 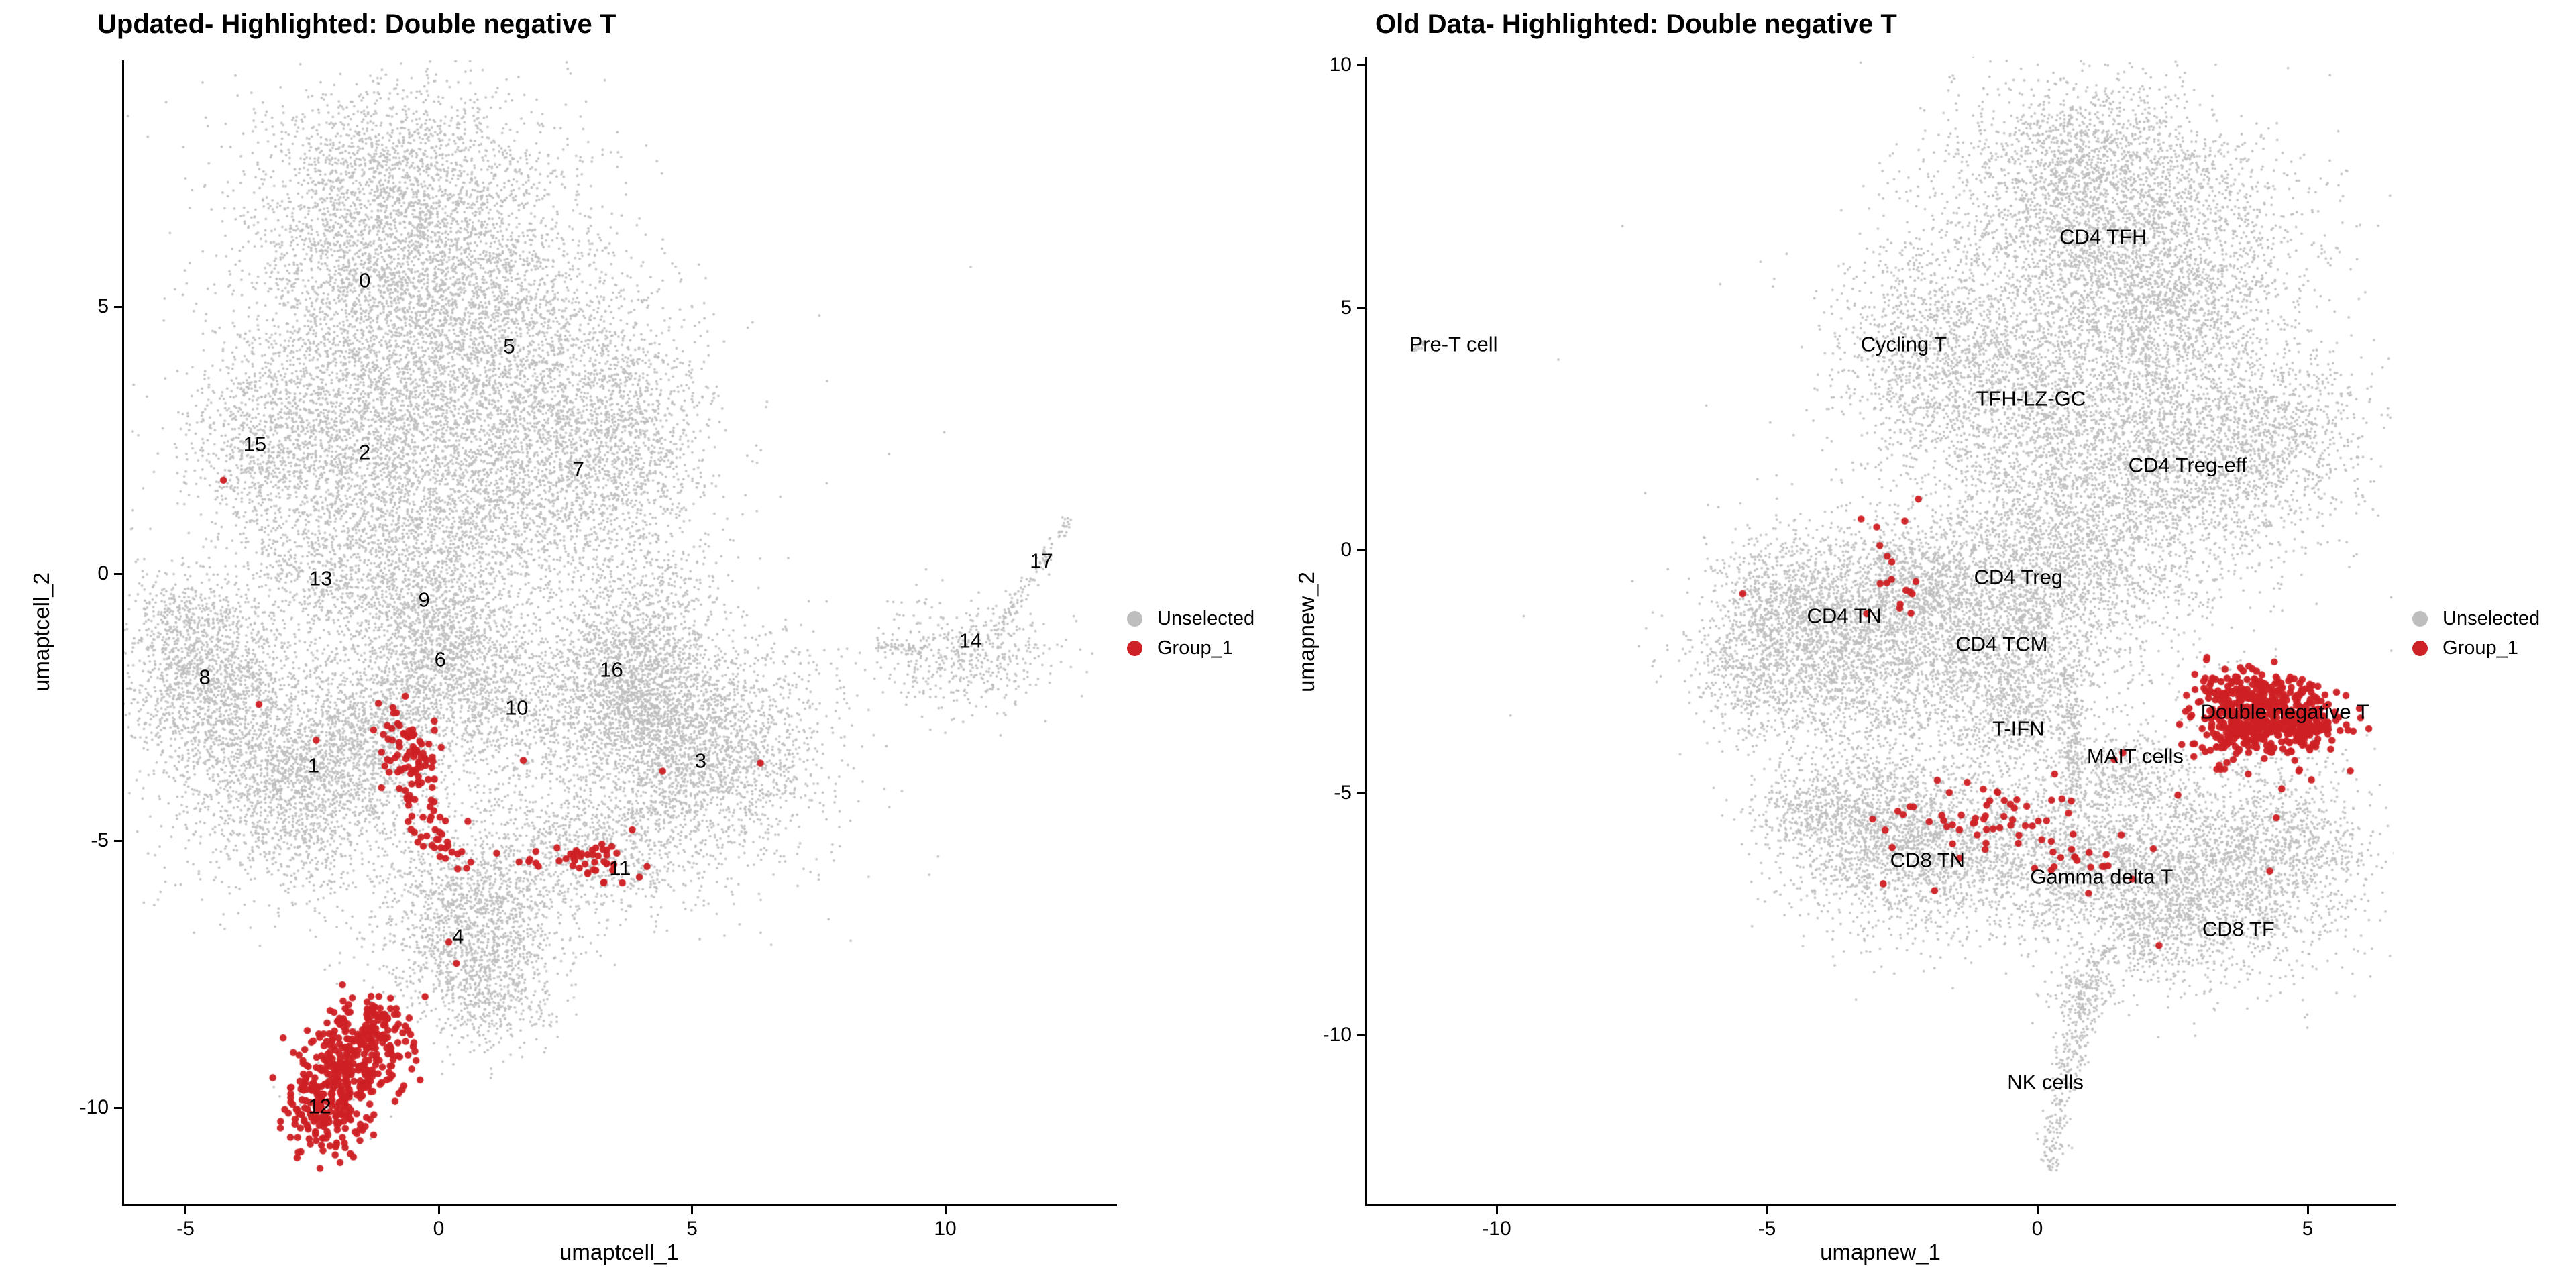 What do you see at coordinates (945, 1229) in the screenshot?
I see `x-tick-label: 10` at bounding box center [945, 1229].